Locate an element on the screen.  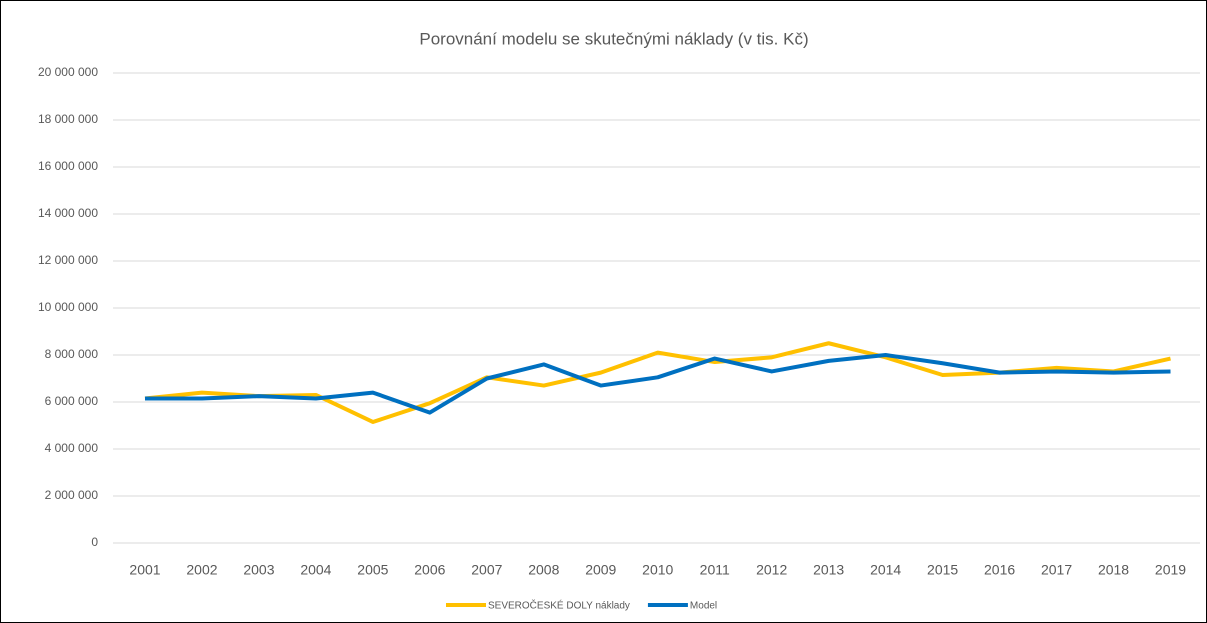
y-tick-label: 18 000 000 is located at coordinates (68, 119).